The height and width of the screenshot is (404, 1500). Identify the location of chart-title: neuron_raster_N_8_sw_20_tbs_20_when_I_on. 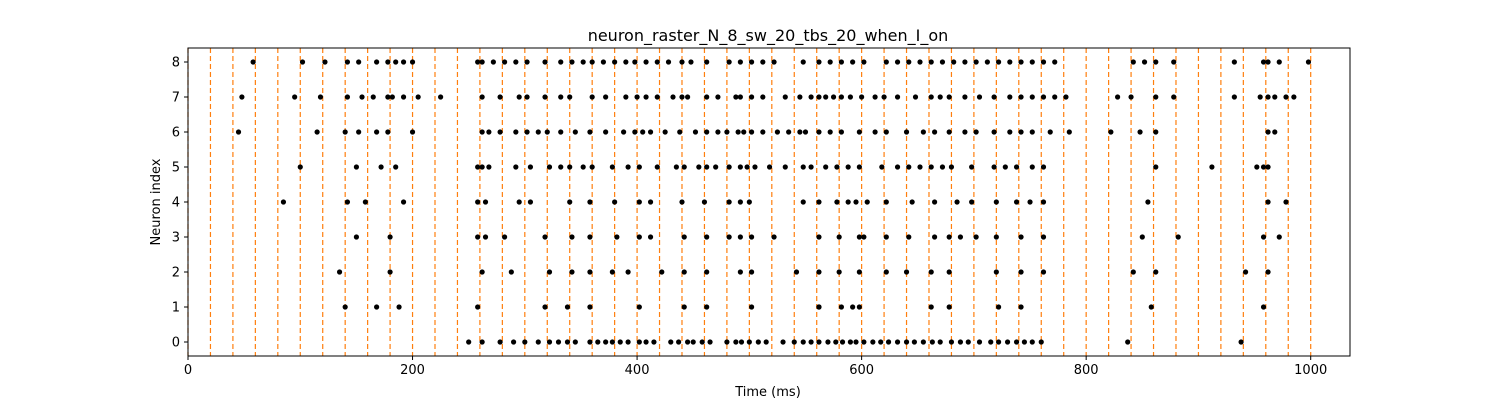
(768, 36).